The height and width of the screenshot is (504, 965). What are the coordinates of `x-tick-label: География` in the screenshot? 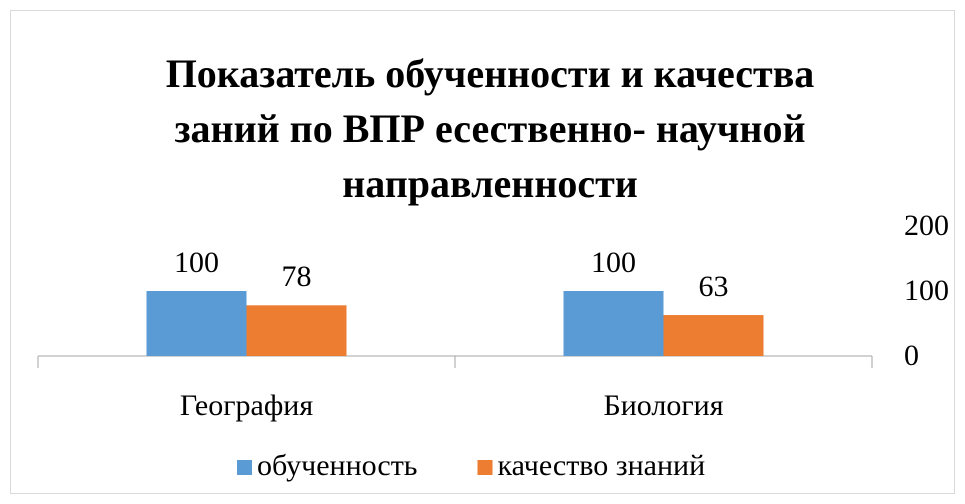 It's located at (246, 405).